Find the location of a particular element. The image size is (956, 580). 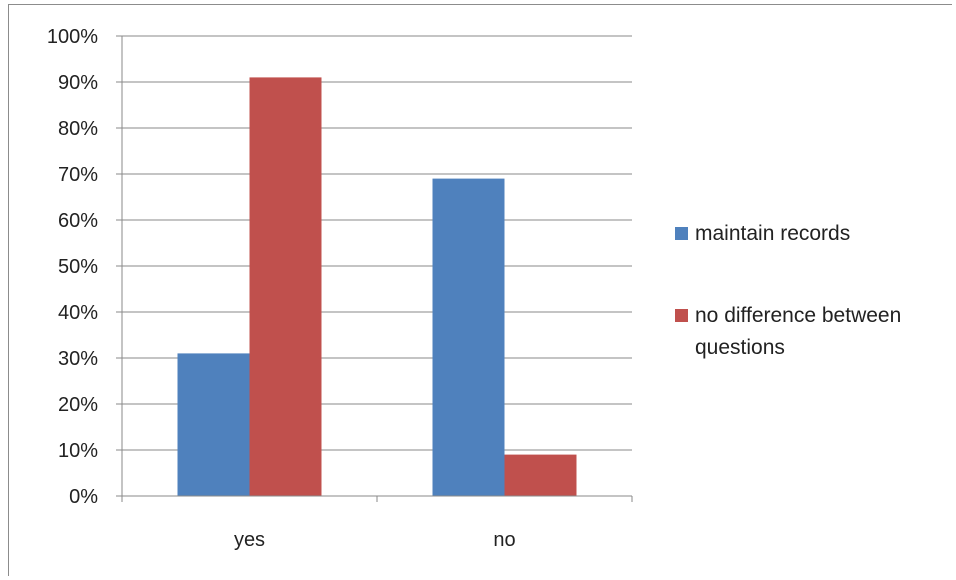

y-tick-label: 0% is located at coordinates (83, 497).